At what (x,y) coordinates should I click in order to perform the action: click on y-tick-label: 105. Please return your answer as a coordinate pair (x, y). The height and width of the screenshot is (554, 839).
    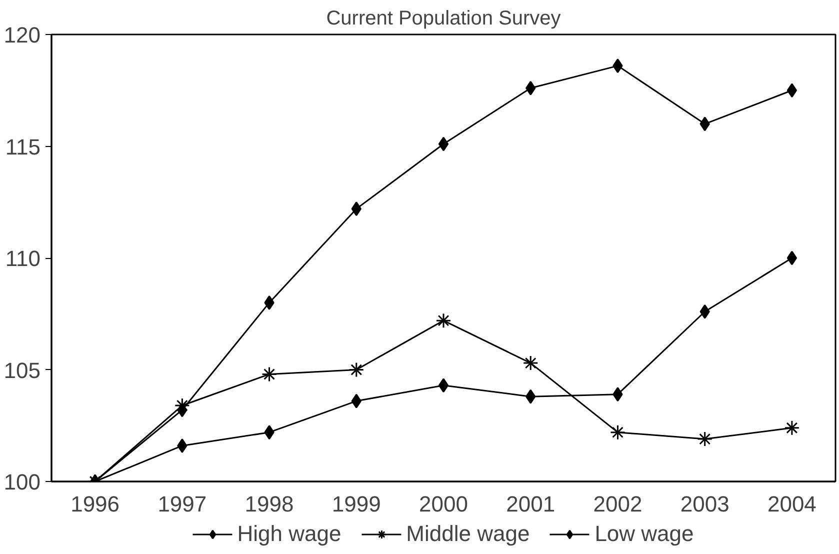
    Looking at the image, I should click on (22, 370).